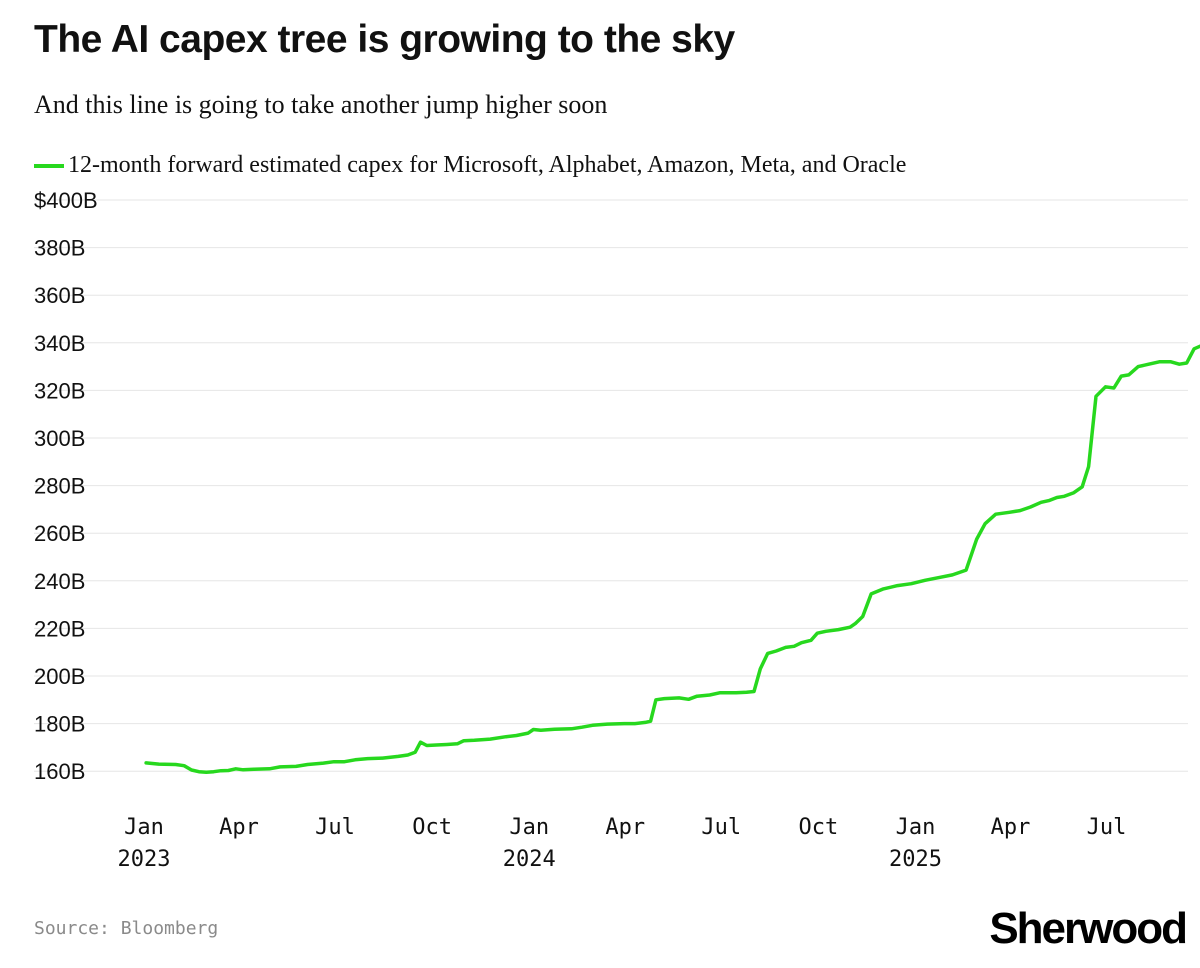 Image resolution: width=1200 pixels, height=968 pixels. What do you see at coordinates (1088, 928) in the screenshot?
I see `brand-logo: Sherwood` at bounding box center [1088, 928].